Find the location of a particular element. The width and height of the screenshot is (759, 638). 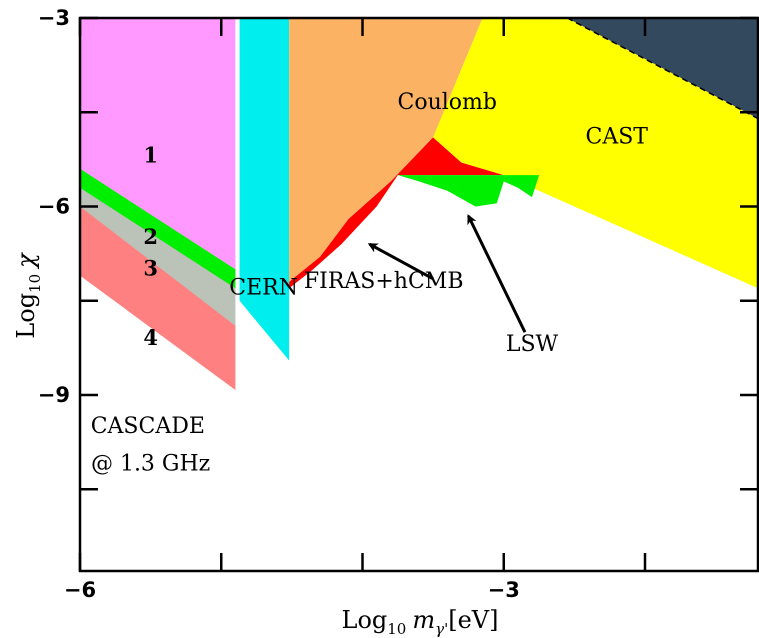

cast-high-boundary is located at coordinates (662, 69).